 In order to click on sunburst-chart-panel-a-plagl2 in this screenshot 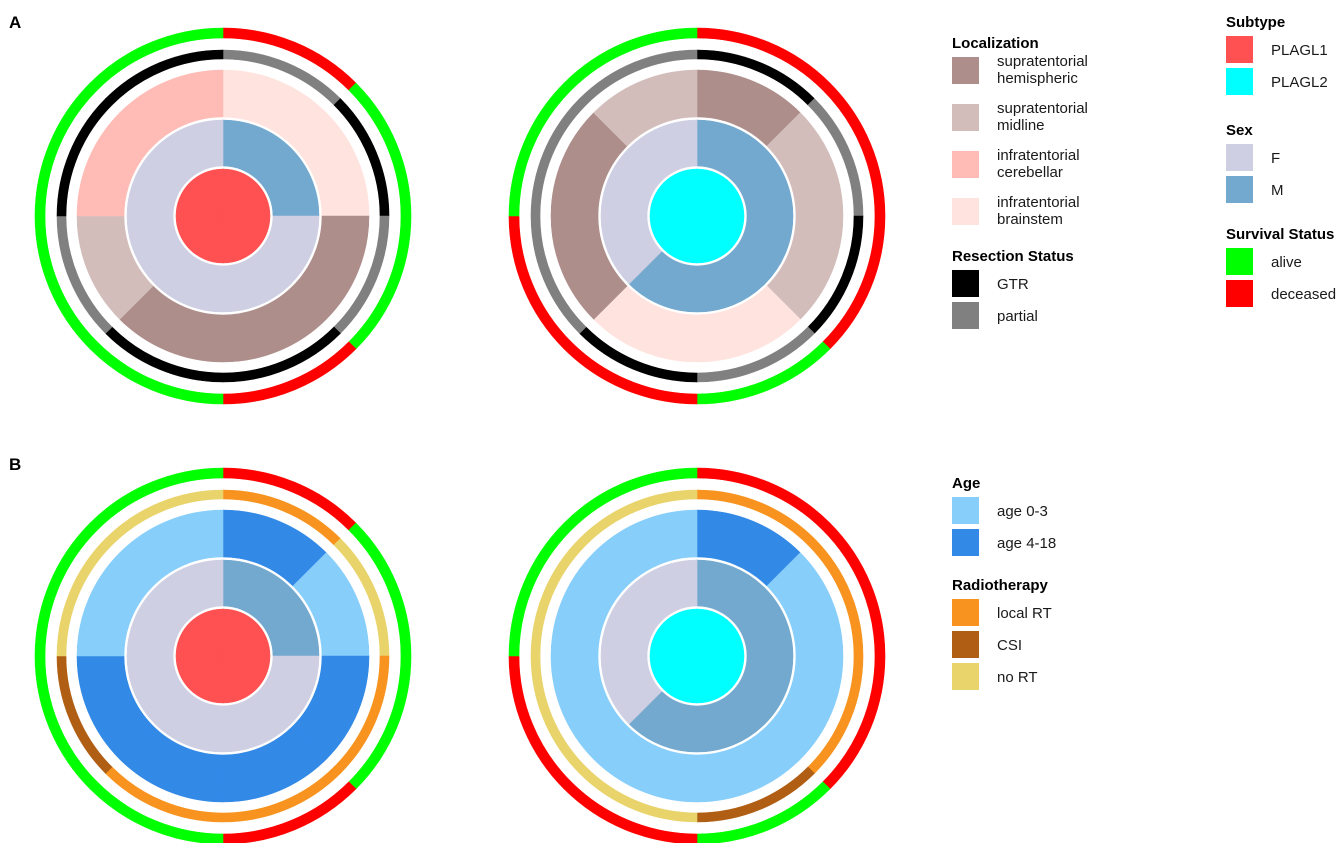, I will do `click(697, 216)`.